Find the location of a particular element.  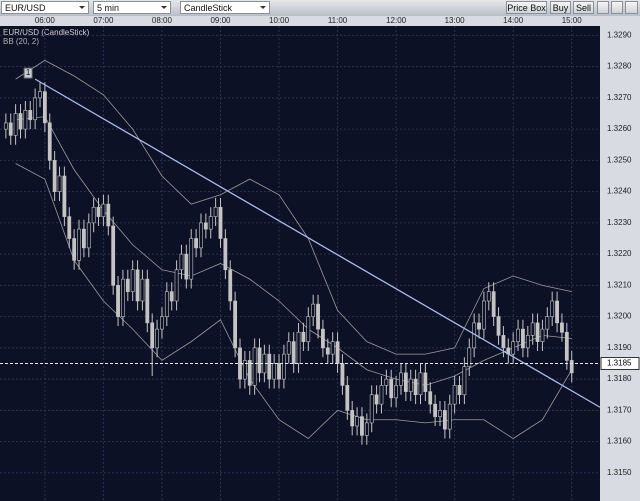

y-tick-label: 1.3280 is located at coordinates (619, 66).